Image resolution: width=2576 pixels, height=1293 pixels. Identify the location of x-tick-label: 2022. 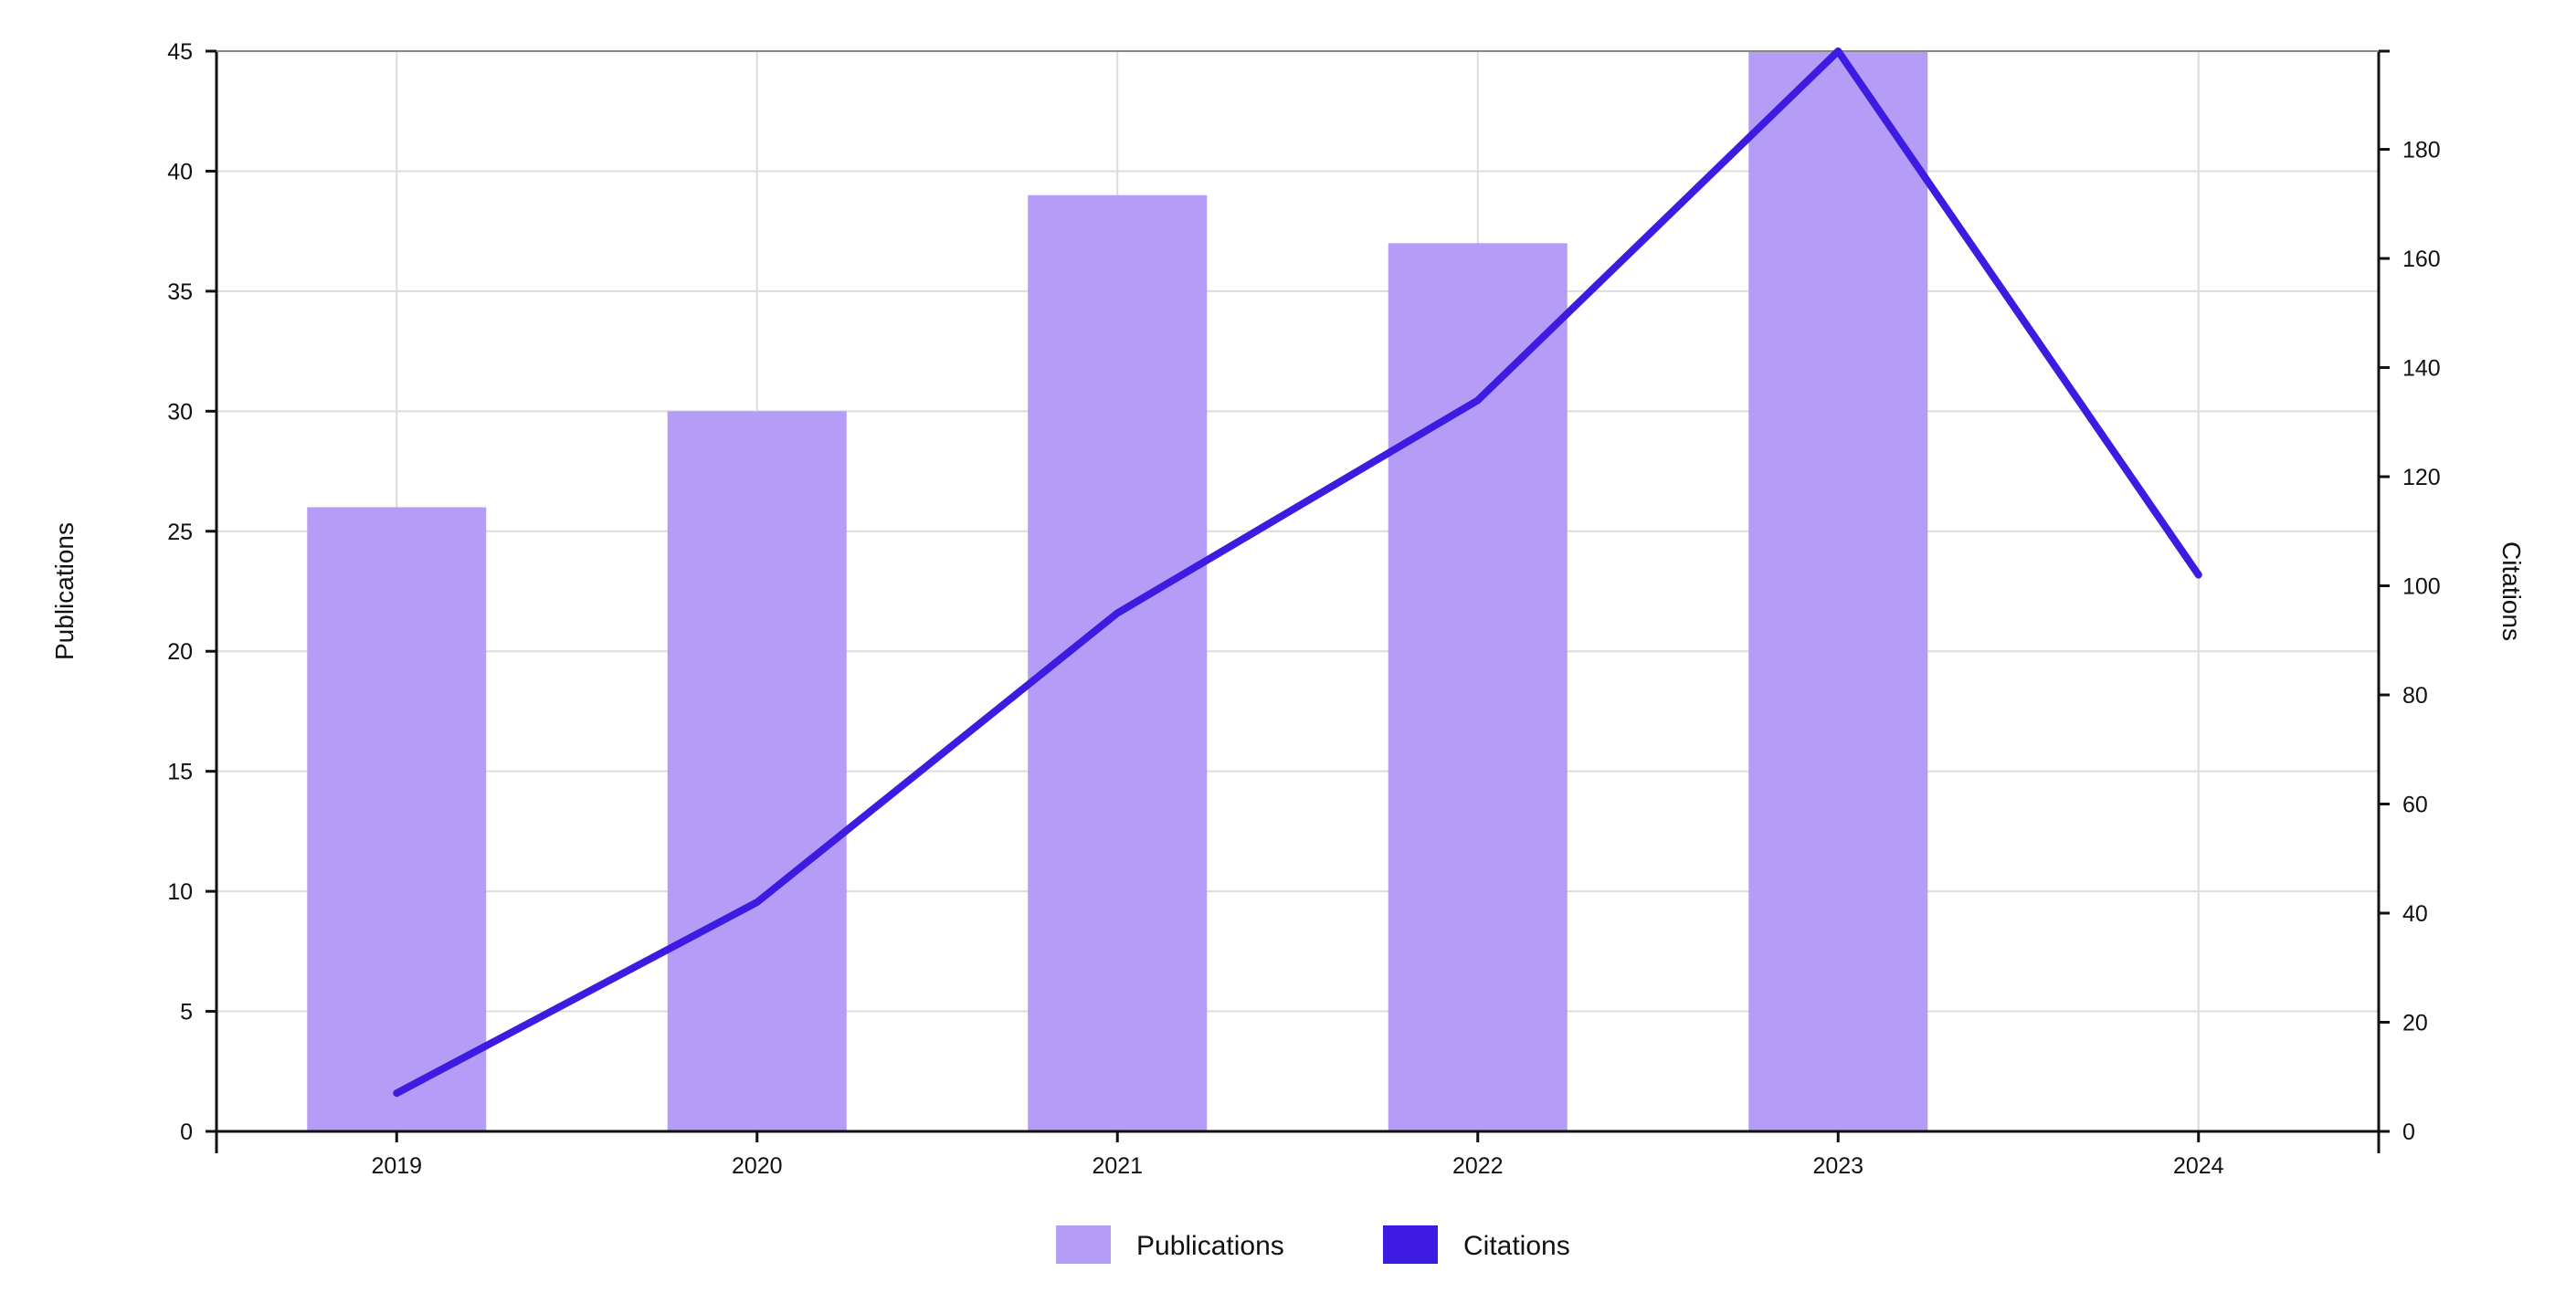
(1478, 1166).